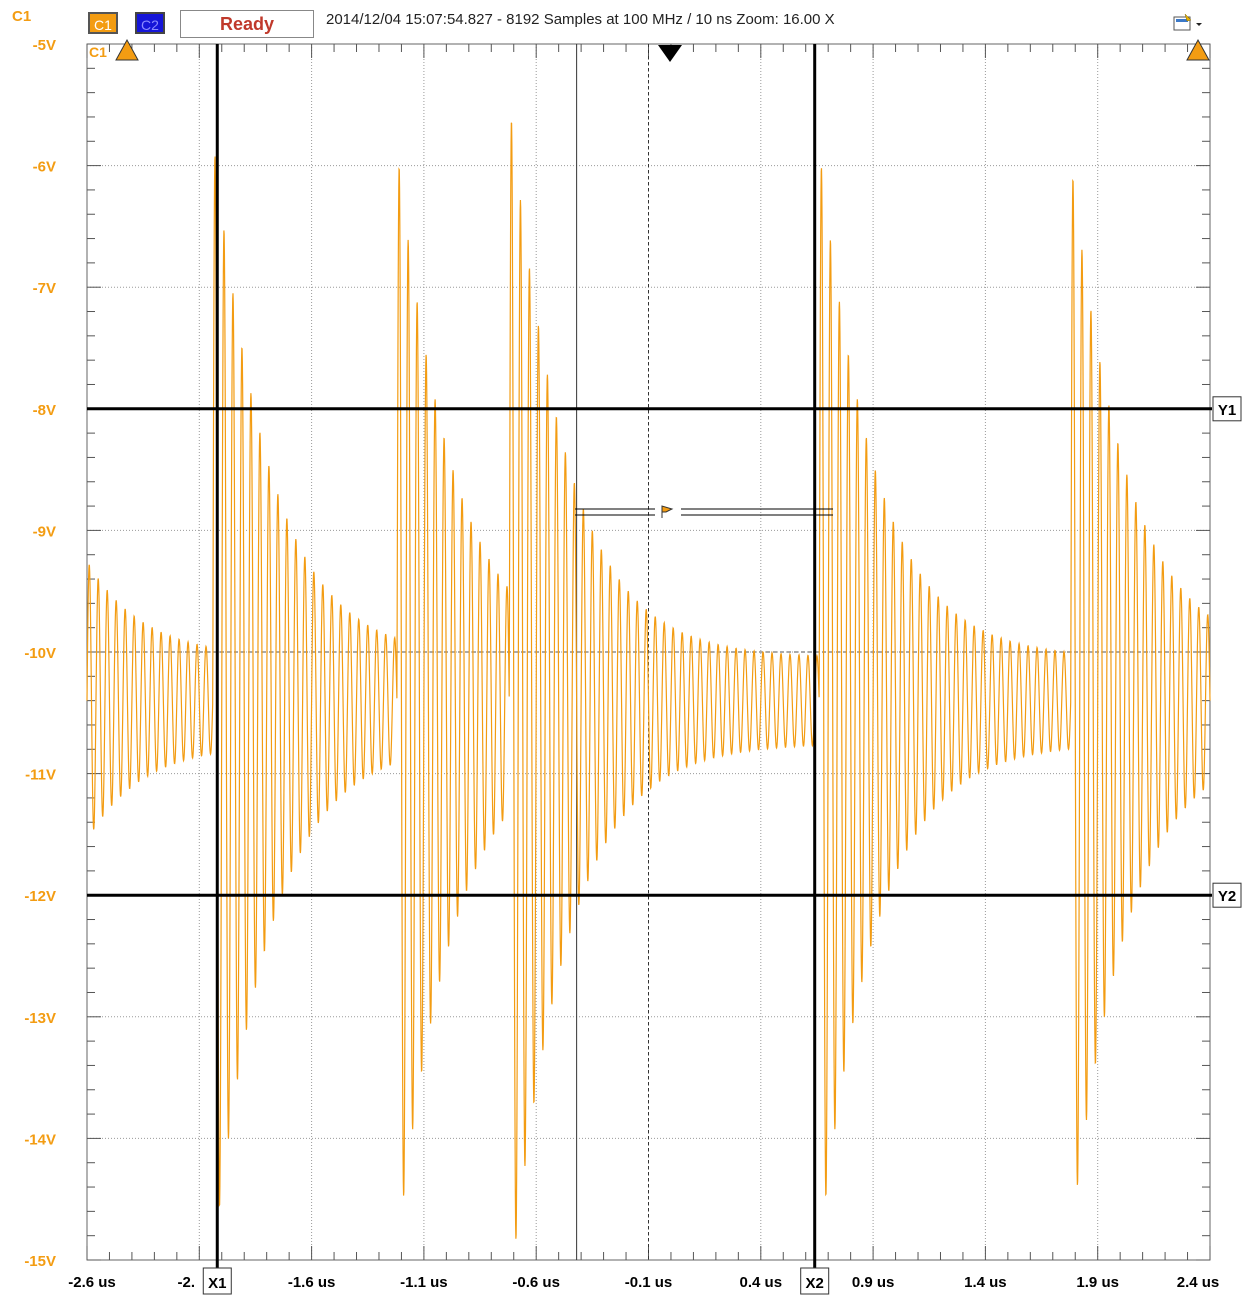 This screenshot has height=1298, width=1255. Describe the element at coordinates (92, 1282) in the screenshot. I see `x-tick-label: -2.6 us` at that location.